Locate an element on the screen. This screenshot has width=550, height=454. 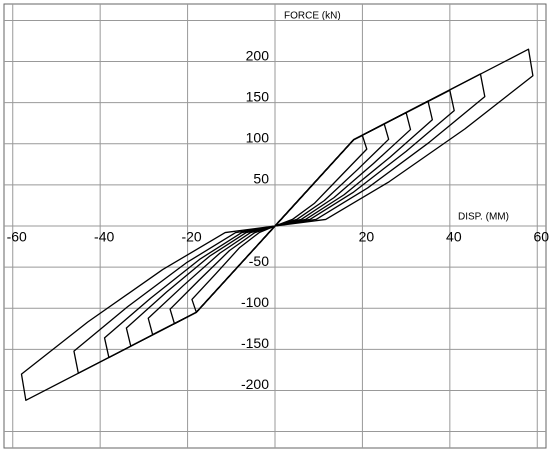
y-tick-label: -50 is located at coordinates (259, 261).